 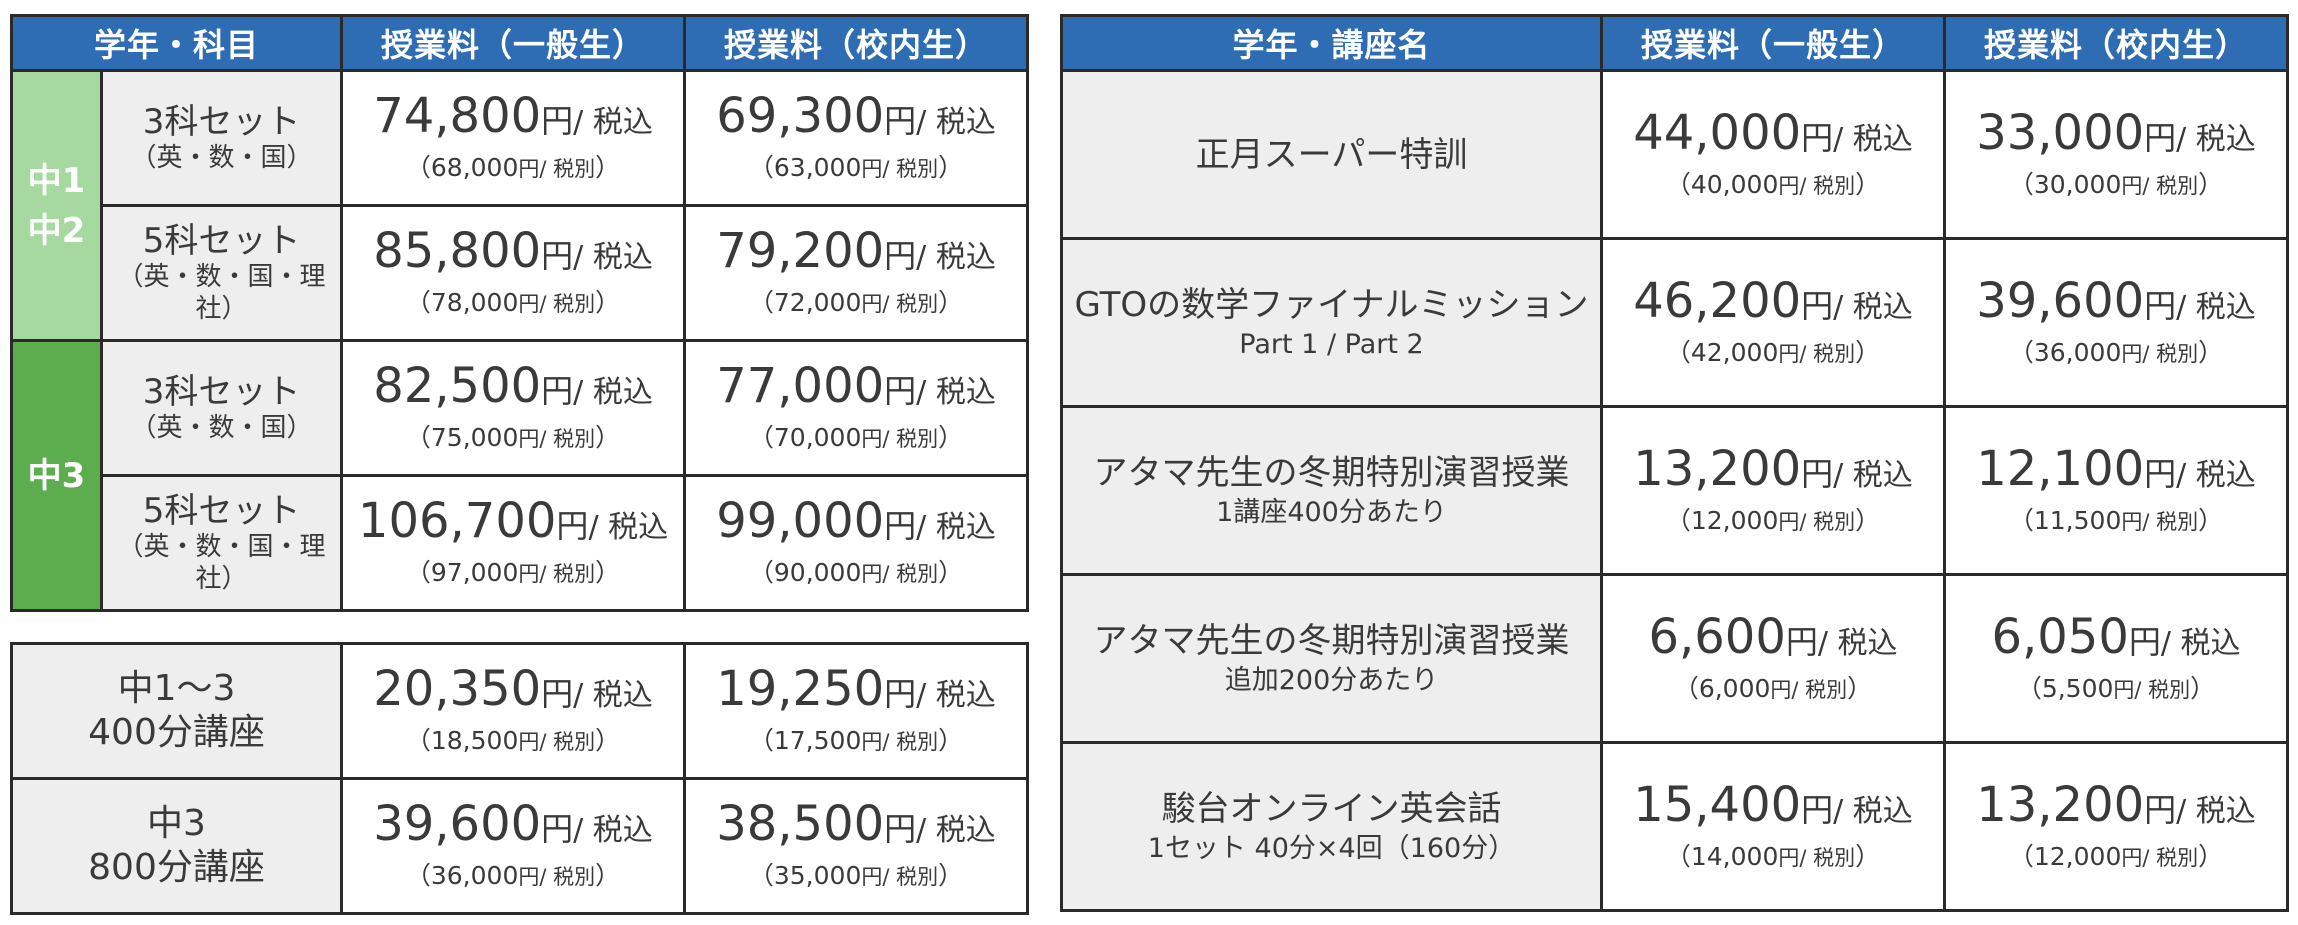 What do you see at coordinates (1734, 184) in the screenshot?
I see `price-excl-amount: 40,000` at bounding box center [1734, 184].